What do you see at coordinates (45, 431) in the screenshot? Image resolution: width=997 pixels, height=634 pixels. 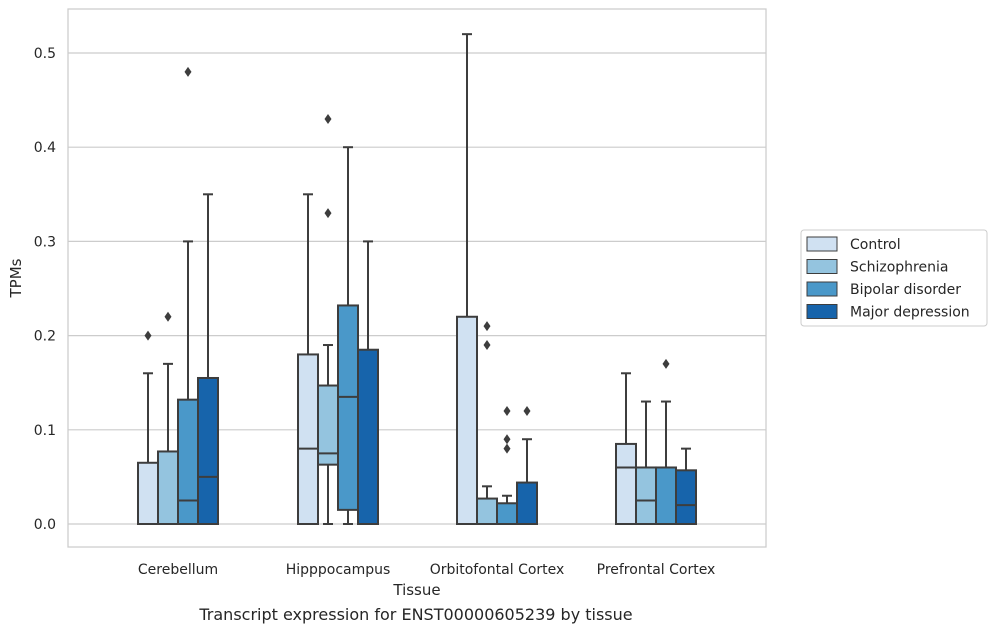 I see `y-tick-label: 0.1` at bounding box center [45, 431].